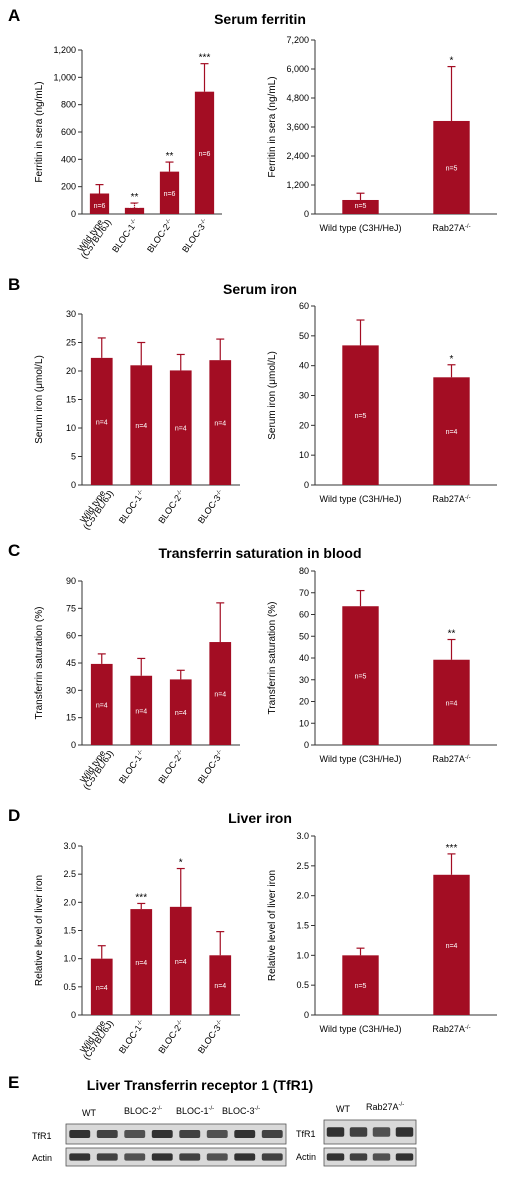 Image resolution: width=520 pixels, height=1184 pixels. What do you see at coordinates (260, 19) in the screenshot?
I see `panel-title-a: Serum ferritin` at bounding box center [260, 19].